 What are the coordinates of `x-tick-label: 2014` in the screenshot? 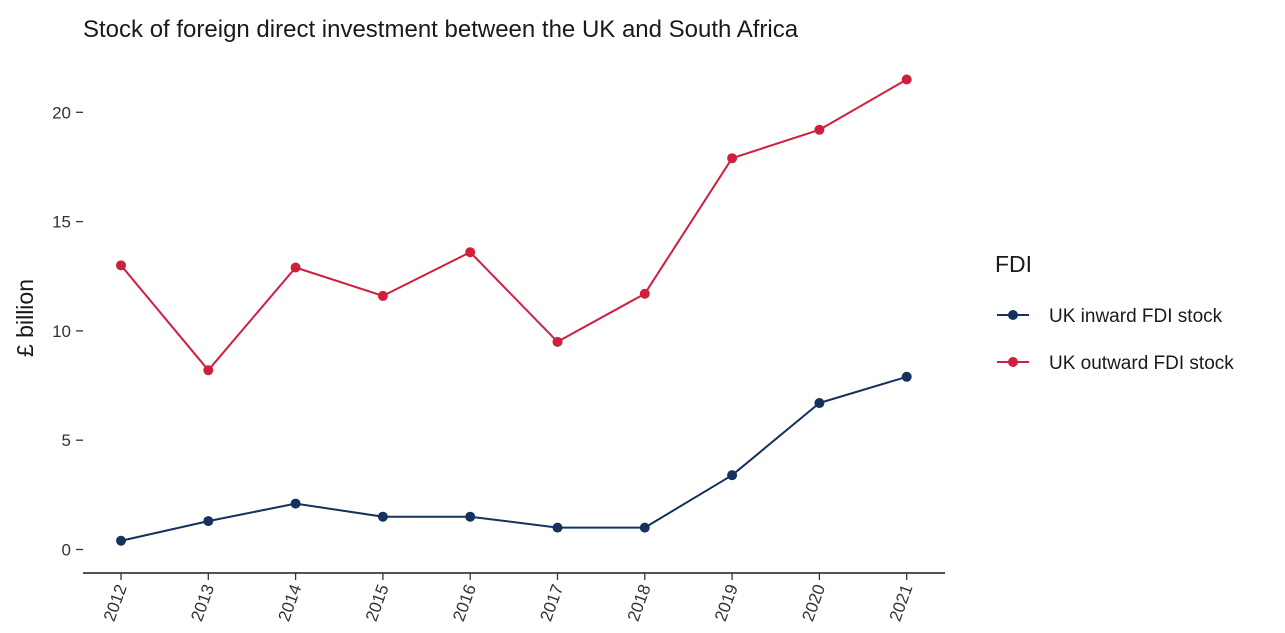 It's located at (290, 603).